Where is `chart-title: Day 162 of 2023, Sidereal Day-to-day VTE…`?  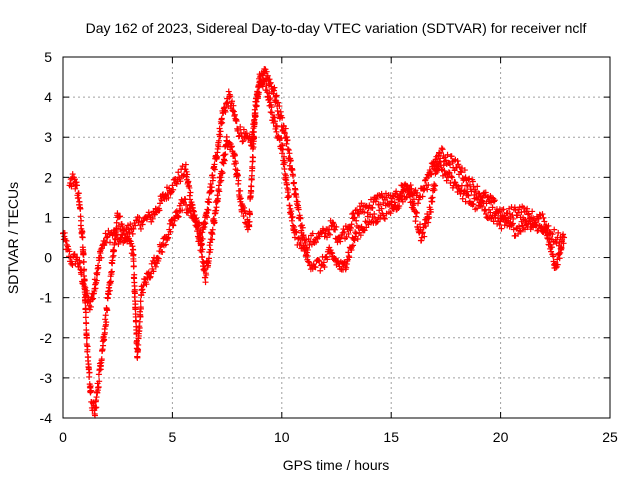 chart-title: Day 162 of 2023, Sidereal Day-to-day VTE… is located at coordinates (336, 28).